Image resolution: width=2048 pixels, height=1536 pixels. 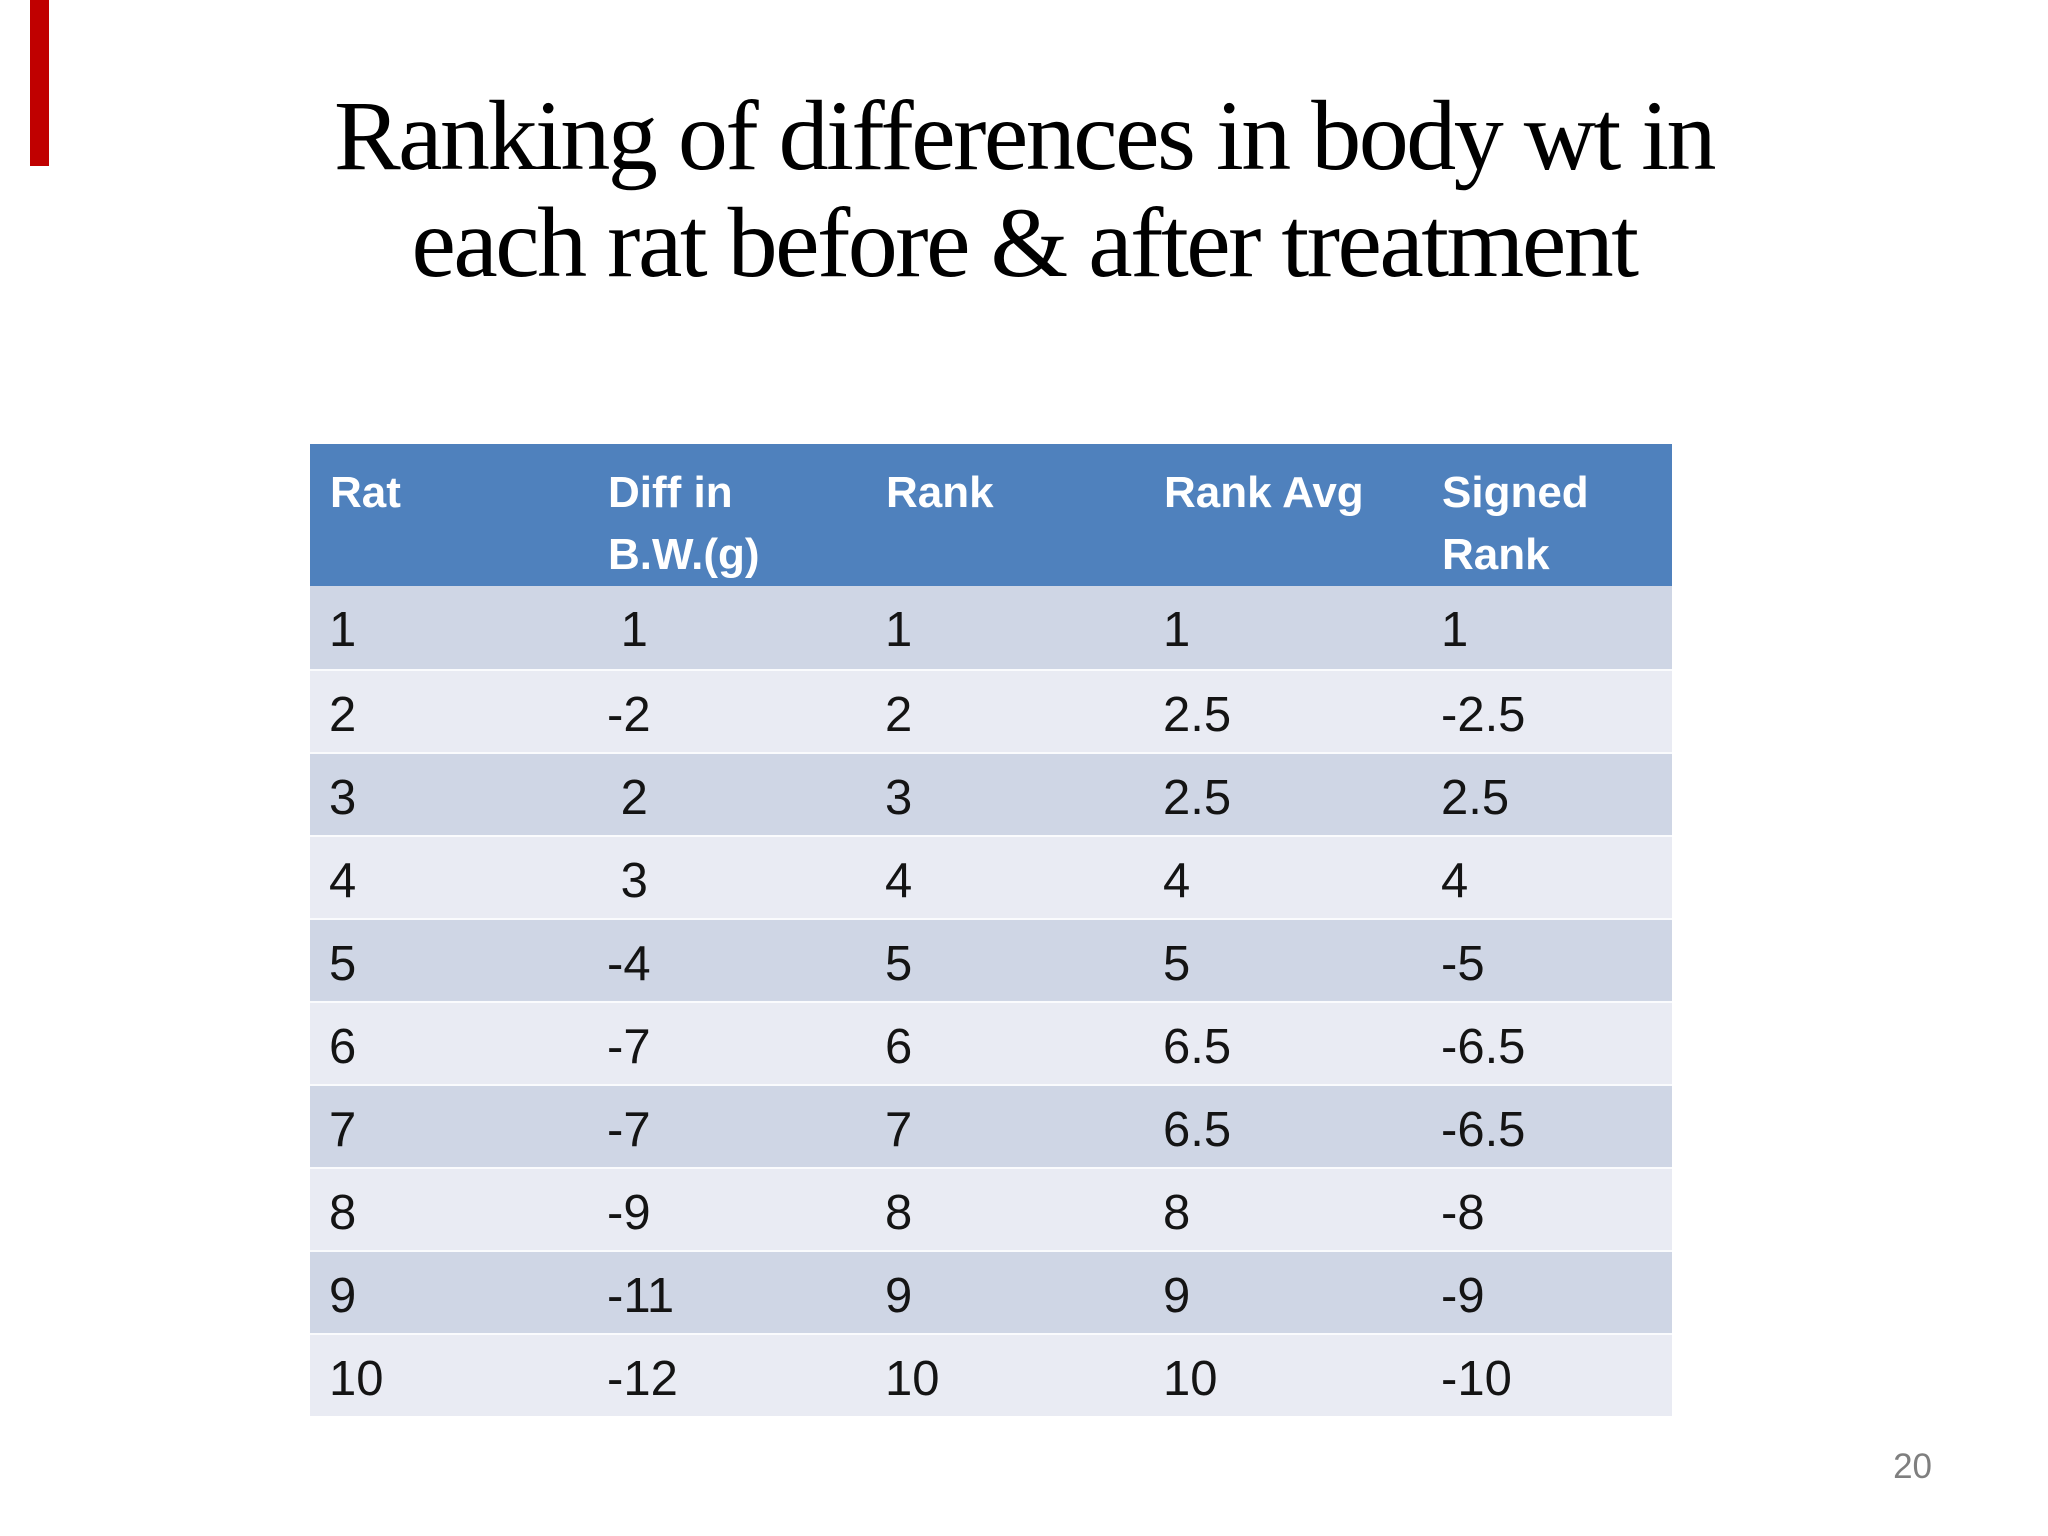 I want to click on table-row: 5 -4 5 5 -5, so click(x=991, y=959).